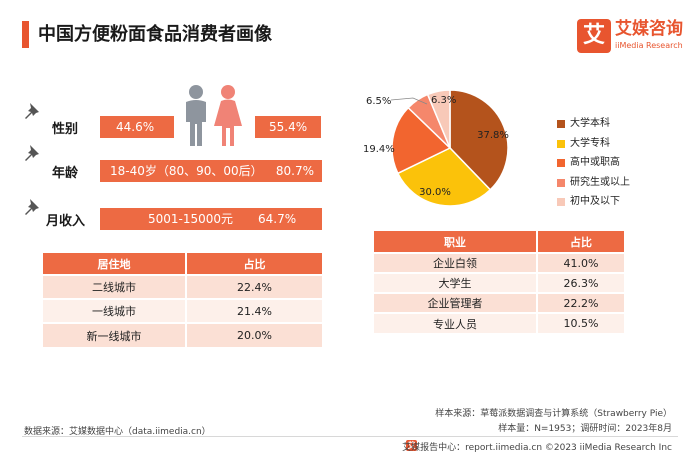 Image resolution: width=700 pixels, height=455 pixels. I want to click on table-cell: 一线城市, so click(114, 310).